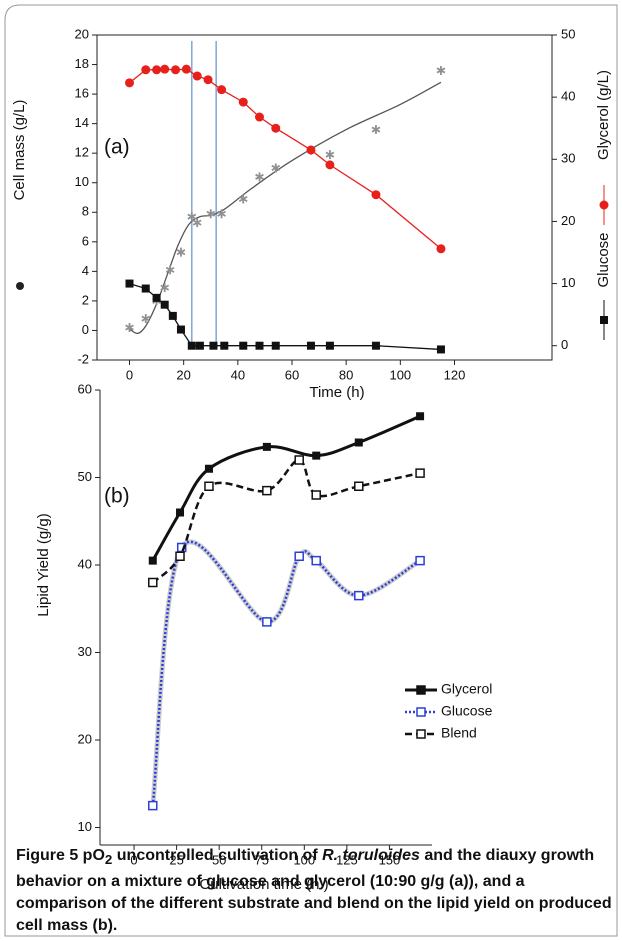  I want to click on x-tick-label: 80, so click(346, 374).